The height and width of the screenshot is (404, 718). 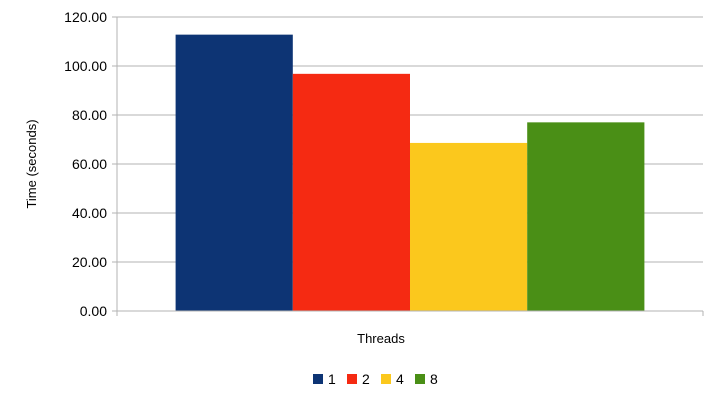 I want to click on legend-label-1: 1, so click(x=332, y=379).